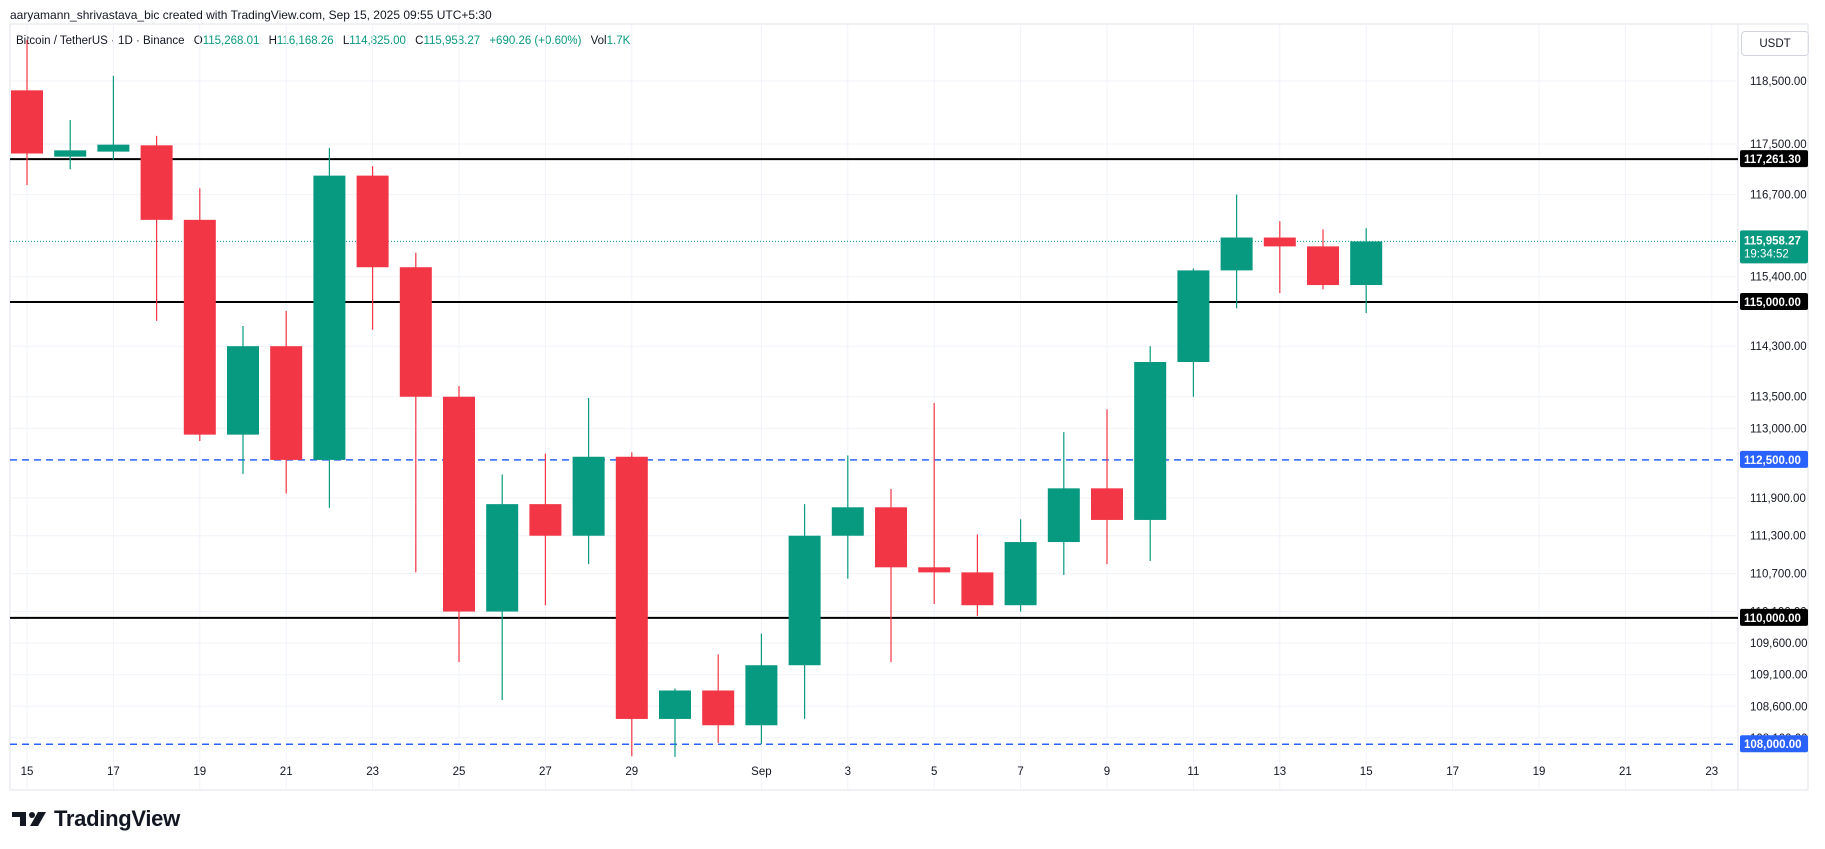 The width and height of the screenshot is (1825, 849). Describe the element at coordinates (377, 41) in the screenshot. I see `low-value: 114,825.00` at that location.